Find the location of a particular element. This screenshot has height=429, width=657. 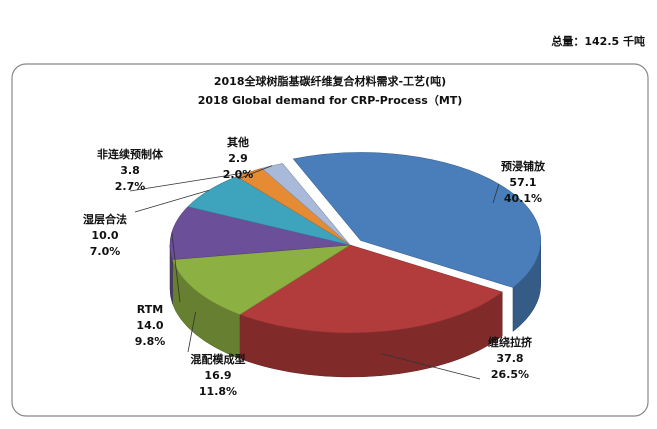

share-label: 40.1% is located at coordinates (523, 198).